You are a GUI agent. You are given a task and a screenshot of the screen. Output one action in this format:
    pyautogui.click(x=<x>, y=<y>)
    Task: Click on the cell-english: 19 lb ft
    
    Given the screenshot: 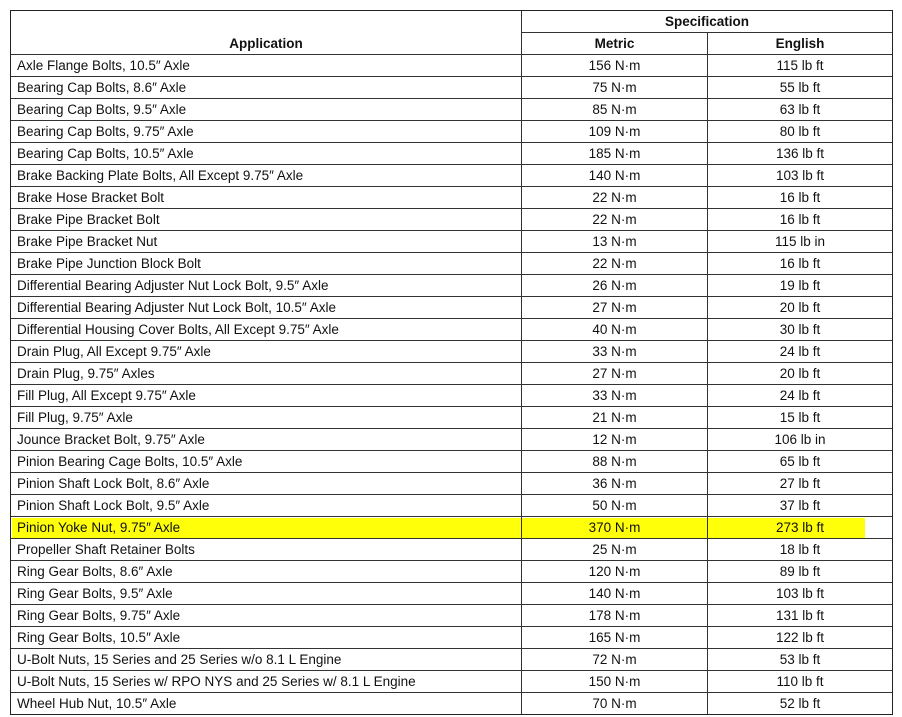 What is the action you would take?
    pyautogui.click(x=800, y=285)
    